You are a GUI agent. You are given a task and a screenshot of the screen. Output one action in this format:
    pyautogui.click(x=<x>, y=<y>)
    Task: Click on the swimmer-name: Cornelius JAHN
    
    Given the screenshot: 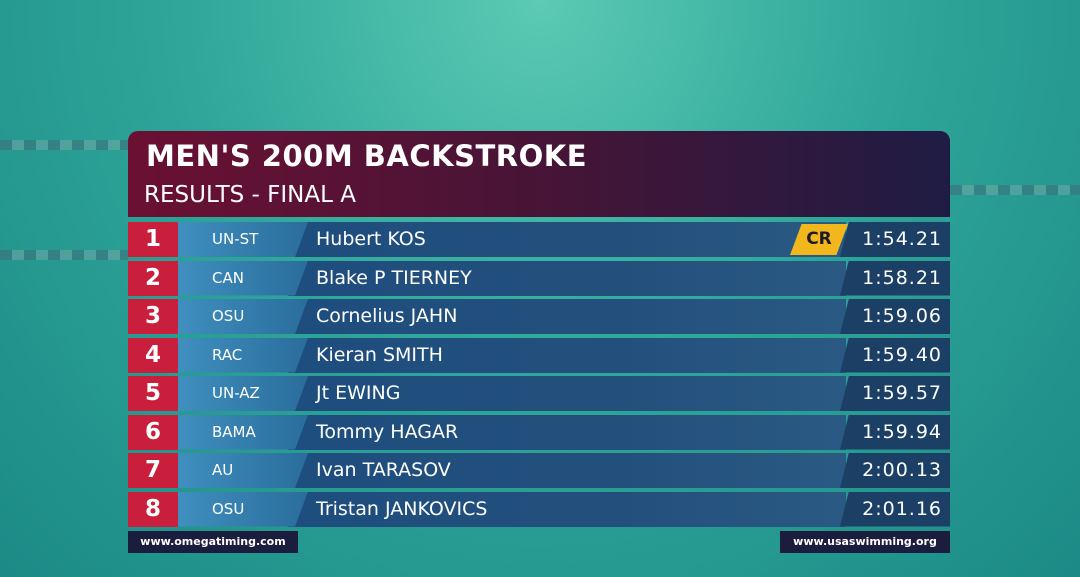 What is the action you would take?
    pyautogui.click(x=387, y=316)
    